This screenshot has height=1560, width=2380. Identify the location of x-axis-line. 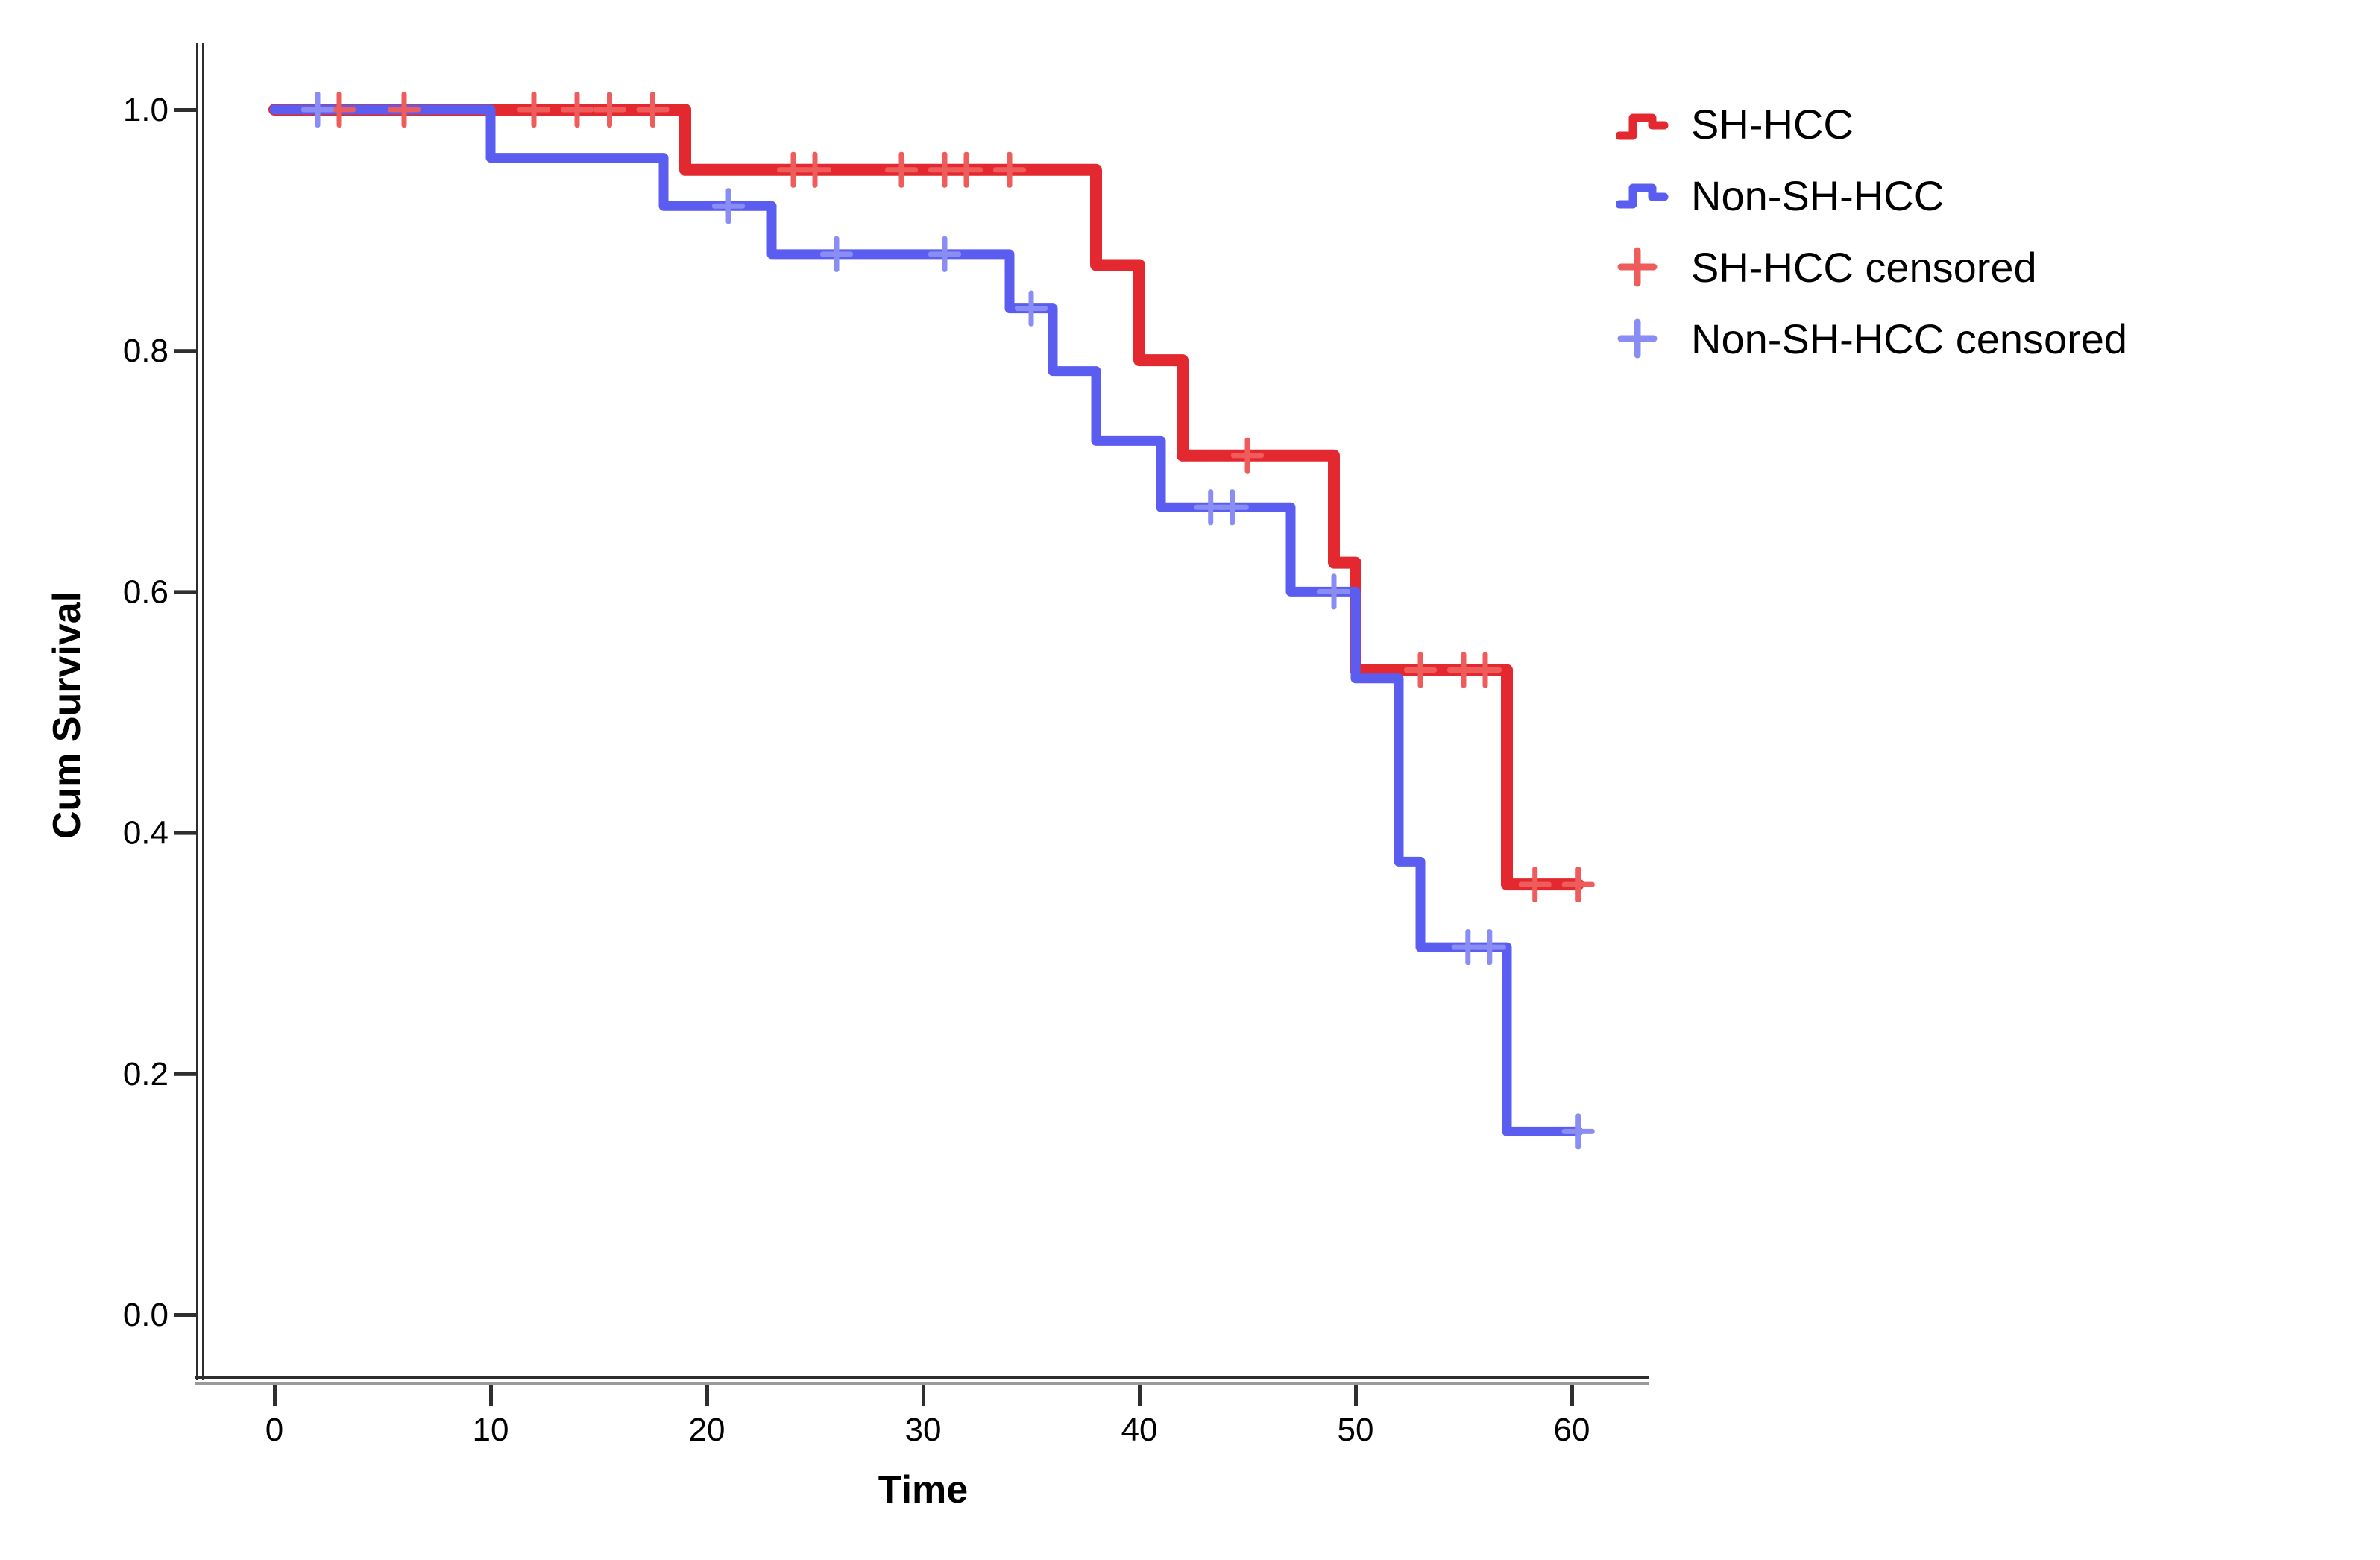
(922, 1377).